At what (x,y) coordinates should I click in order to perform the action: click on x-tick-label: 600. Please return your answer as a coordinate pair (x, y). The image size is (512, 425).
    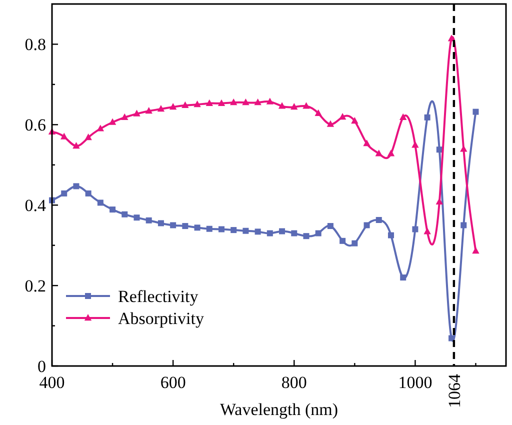
    Looking at the image, I should click on (173, 382).